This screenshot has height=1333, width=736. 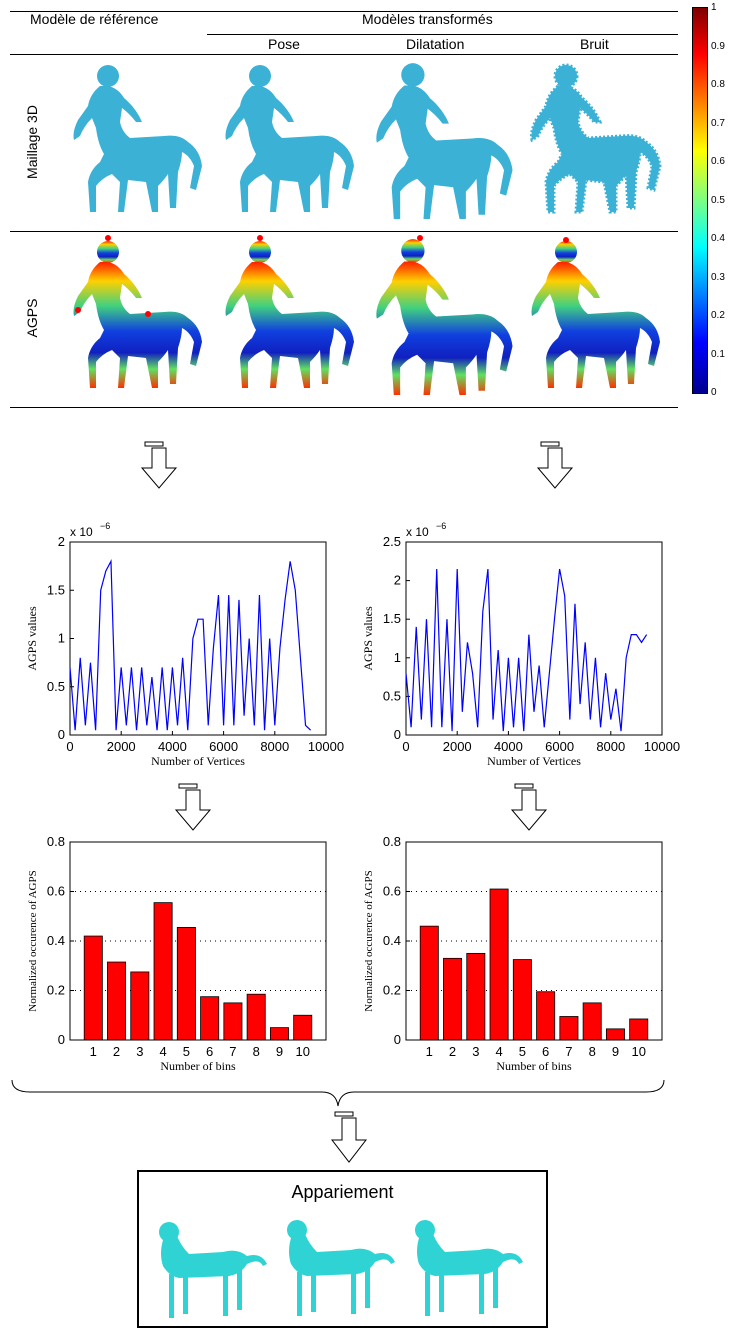 What do you see at coordinates (594, 44) in the screenshot?
I see `column-header-bruit: Bruit` at bounding box center [594, 44].